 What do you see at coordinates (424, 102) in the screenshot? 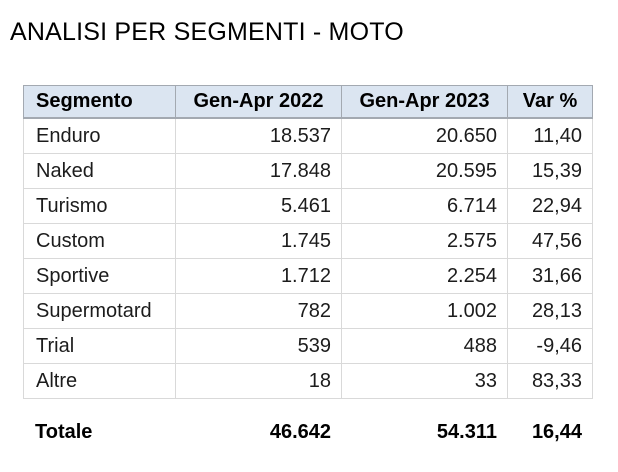
I see `column-header-2023: Gen-Apr 2023` at bounding box center [424, 102].